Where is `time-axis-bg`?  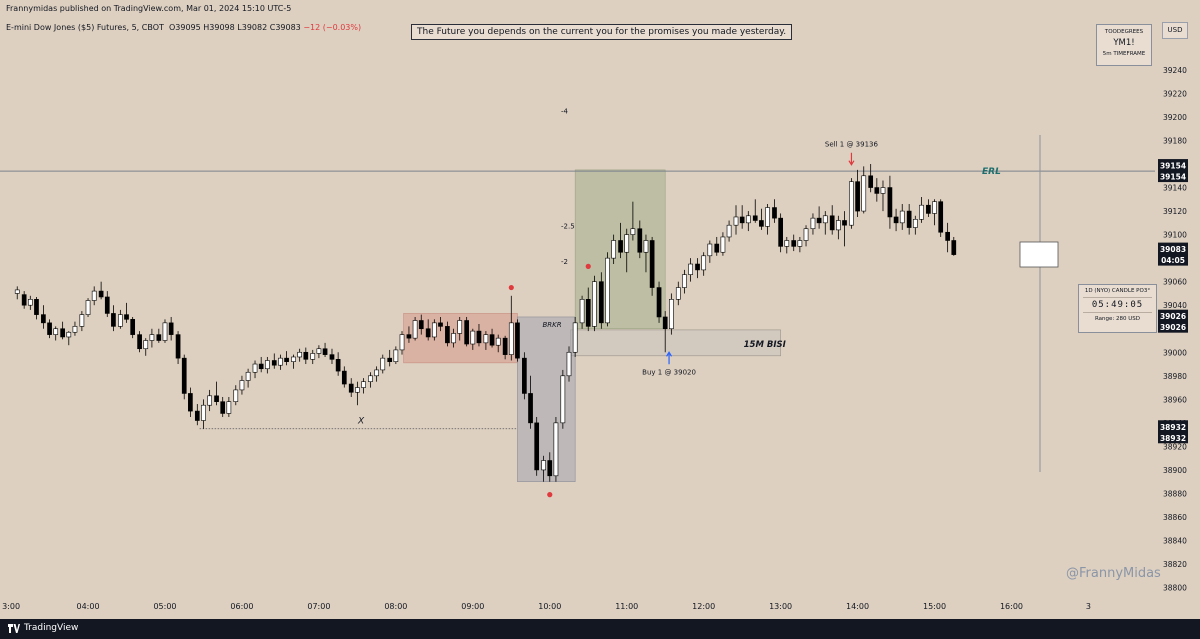 time-axis-bg is located at coordinates (600, 608).